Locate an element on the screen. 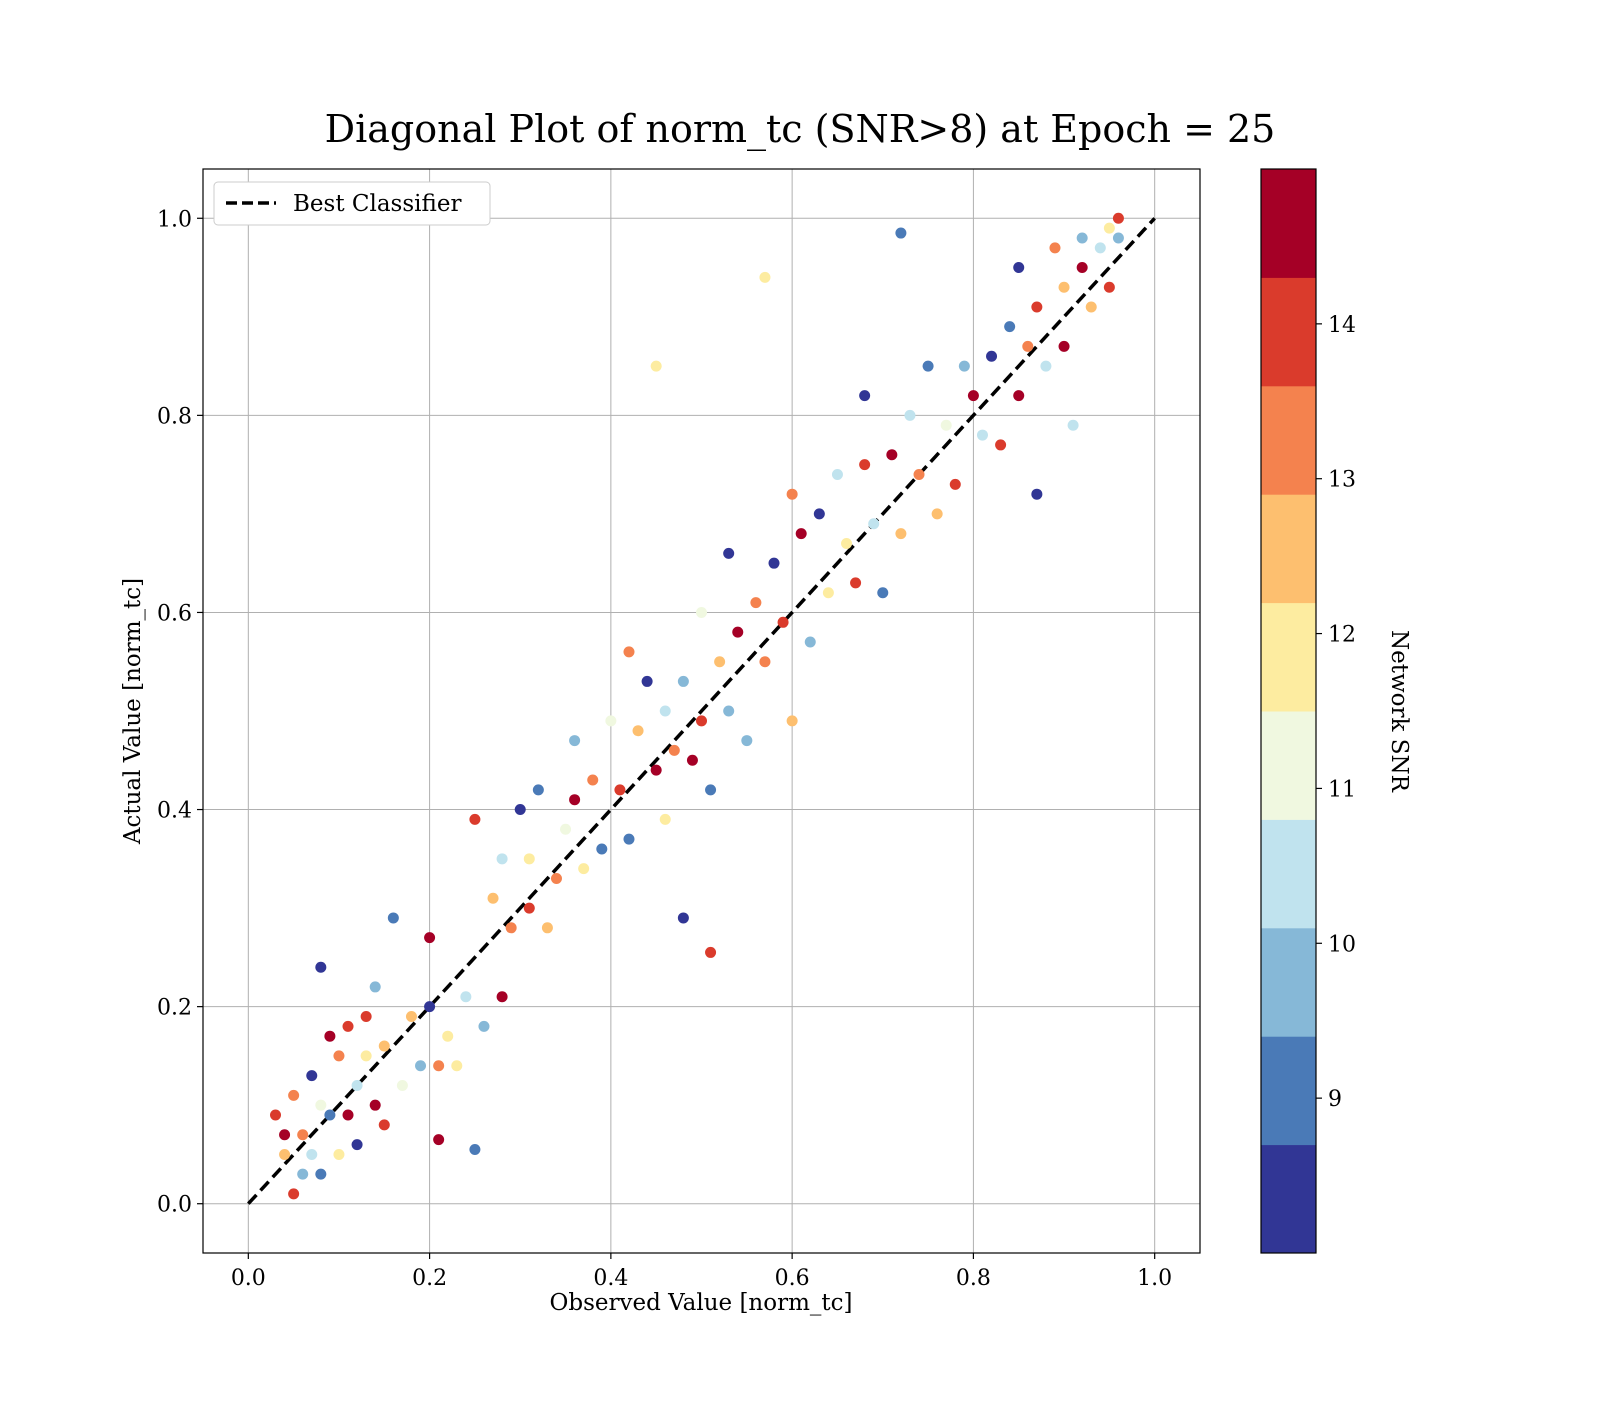  x-tick-label: 0.2 is located at coordinates (429, 1278).